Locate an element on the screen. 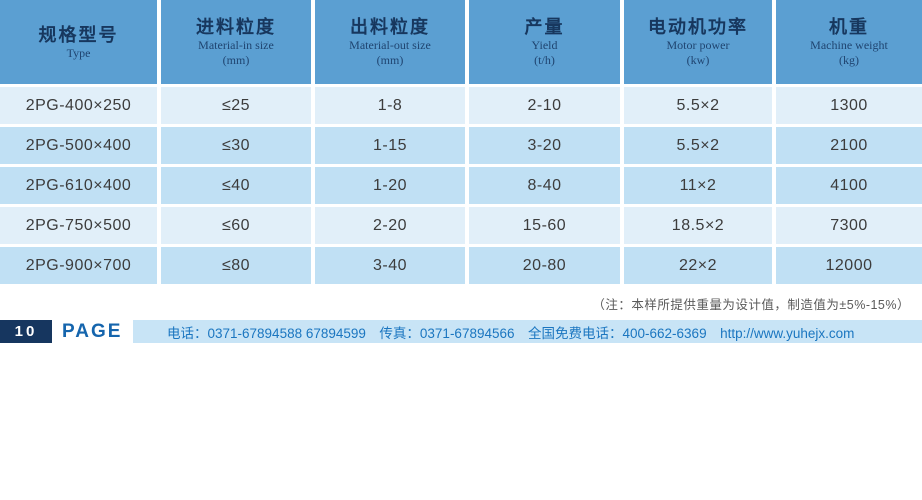 This screenshot has width=922, height=500. header-en: Motor power is located at coordinates (698, 45).